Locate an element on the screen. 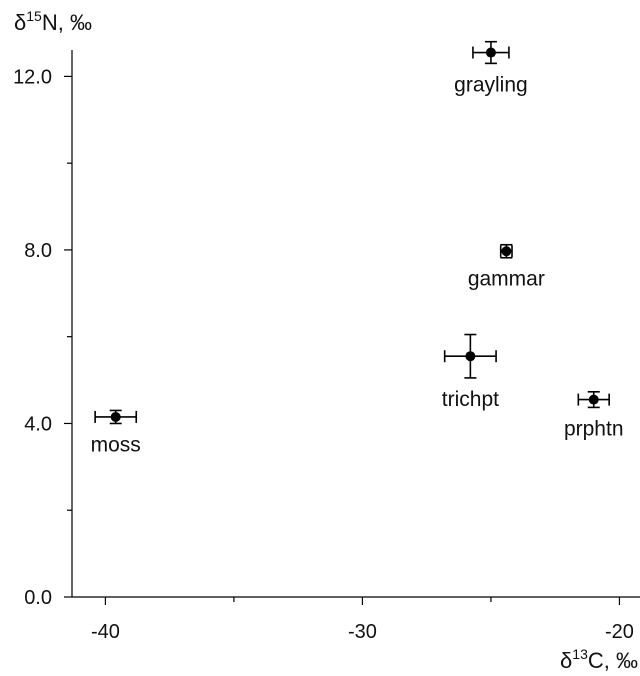 The height and width of the screenshot is (676, 640). point-label-prphtn: prphtn is located at coordinates (594, 428).